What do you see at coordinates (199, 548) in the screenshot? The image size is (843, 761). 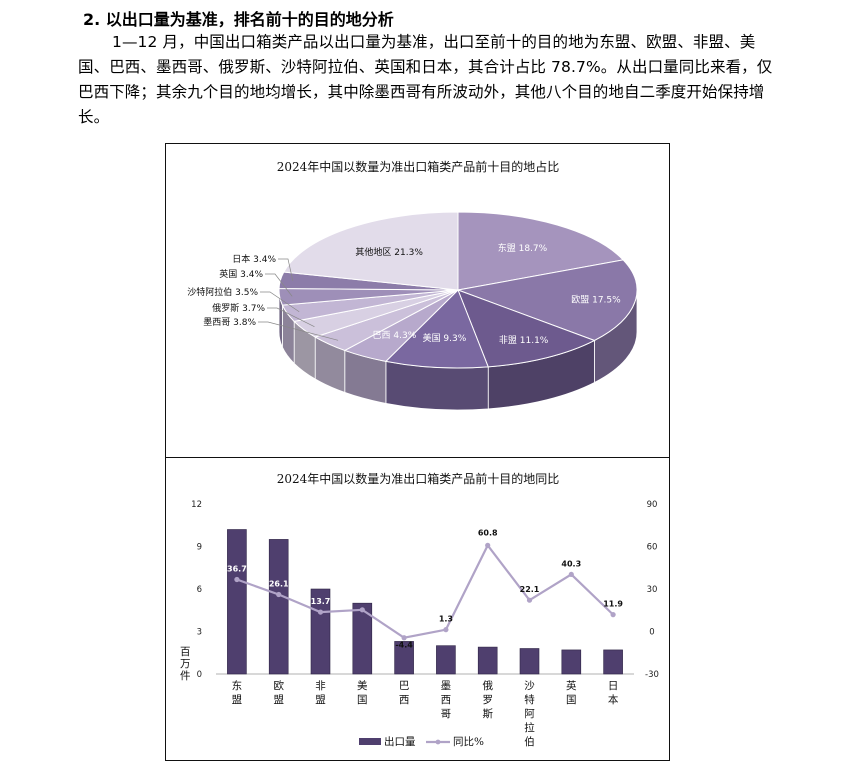 I see `y-left-tick: 9` at bounding box center [199, 548].